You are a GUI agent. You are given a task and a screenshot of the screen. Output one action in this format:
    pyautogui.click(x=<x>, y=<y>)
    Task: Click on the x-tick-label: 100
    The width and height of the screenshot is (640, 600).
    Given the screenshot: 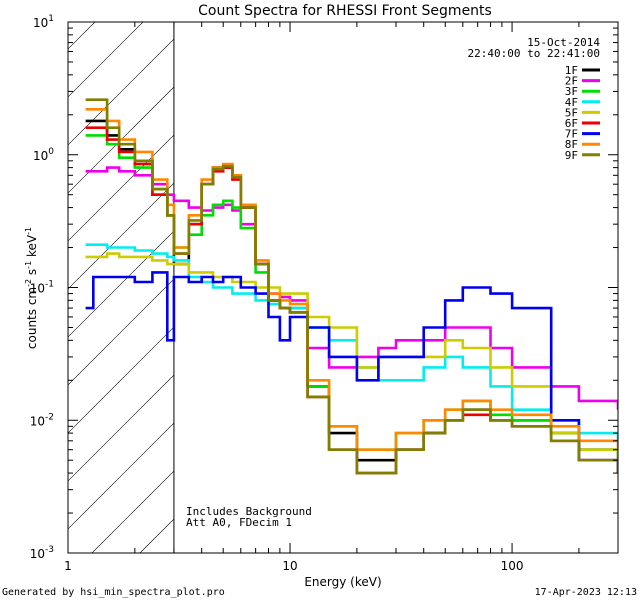 What is the action you would take?
    pyautogui.click(x=512, y=566)
    